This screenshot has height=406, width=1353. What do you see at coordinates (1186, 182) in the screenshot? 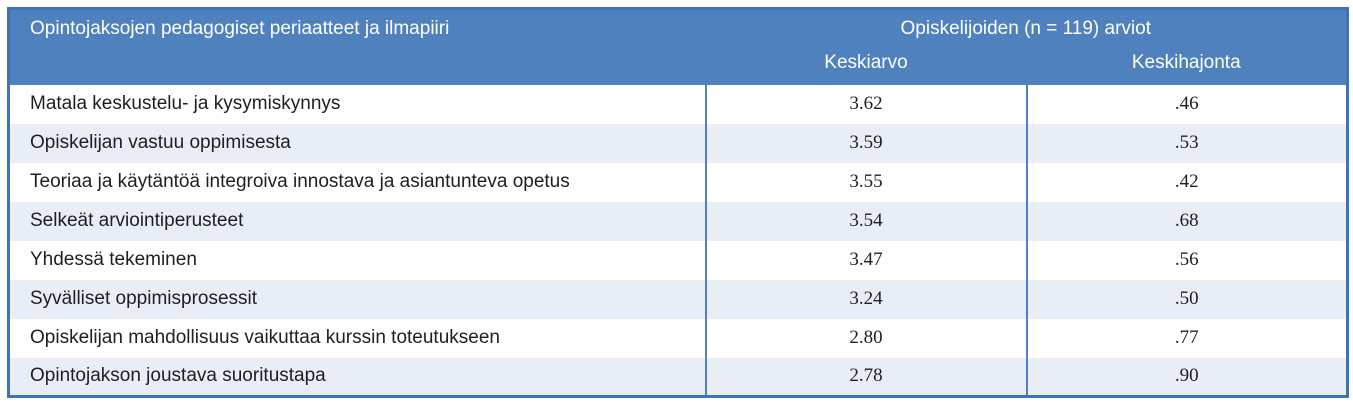
I see `row-sd: .42` at bounding box center [1186, 182].